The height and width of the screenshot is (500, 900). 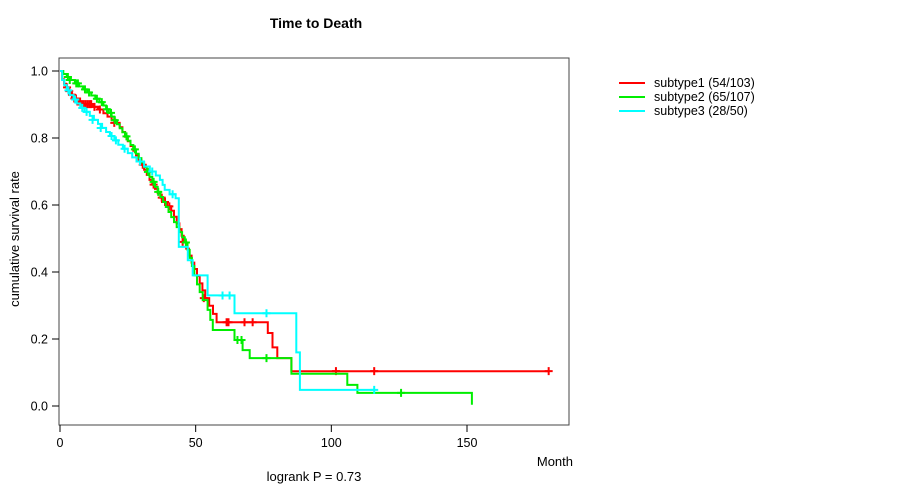 I want to click on legend-label-subtype3: subtype3 (28/50), so click(x=701, y=111).